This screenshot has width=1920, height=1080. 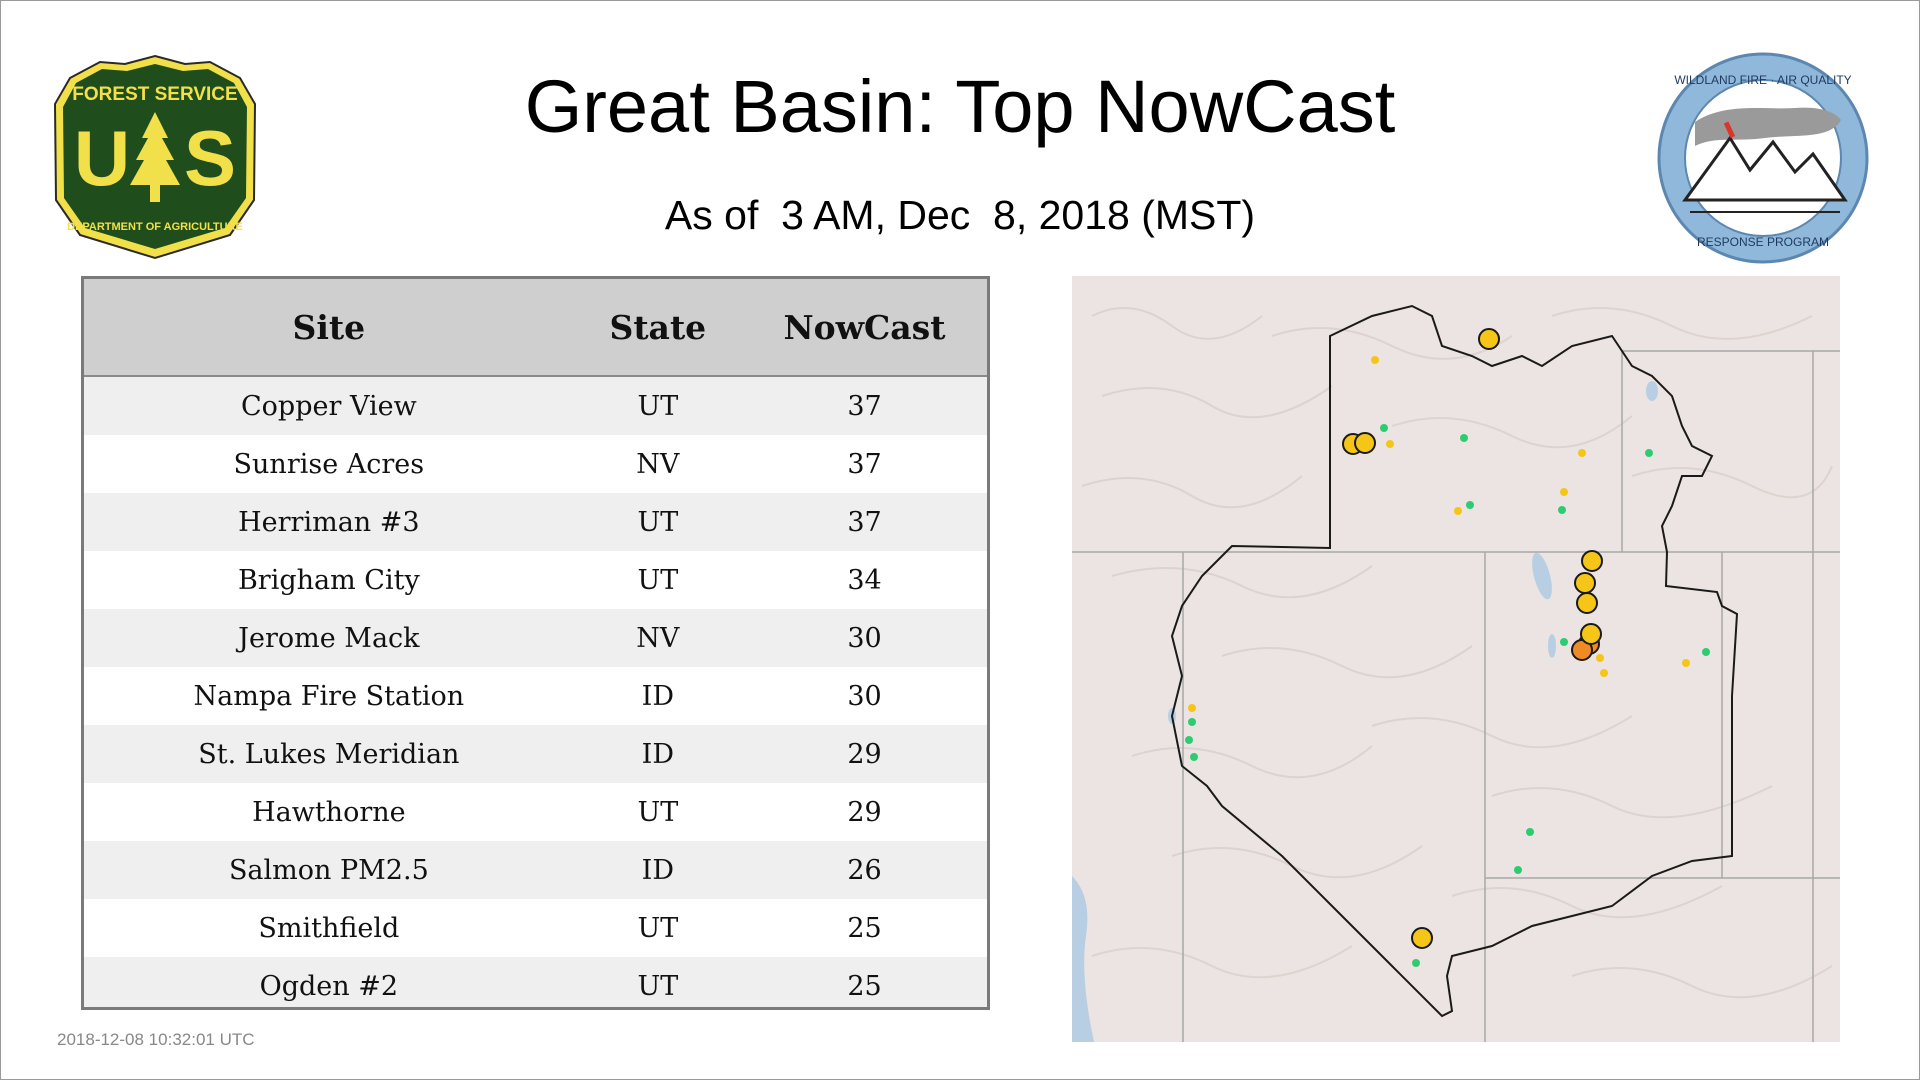 I want to click on table-row: Hawthorne UT 29, so click(x=535, y=812).